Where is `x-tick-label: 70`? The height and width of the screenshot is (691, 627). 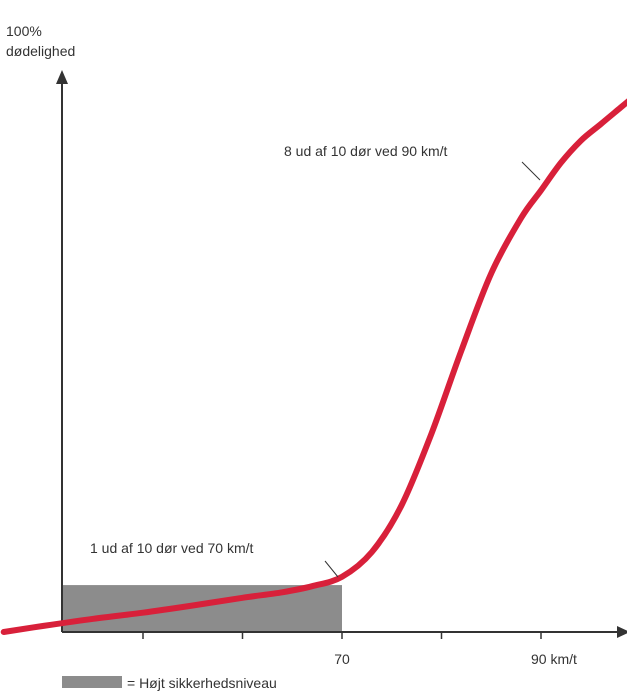 x-tick-label: 70 is located at coordinates (342, 659).